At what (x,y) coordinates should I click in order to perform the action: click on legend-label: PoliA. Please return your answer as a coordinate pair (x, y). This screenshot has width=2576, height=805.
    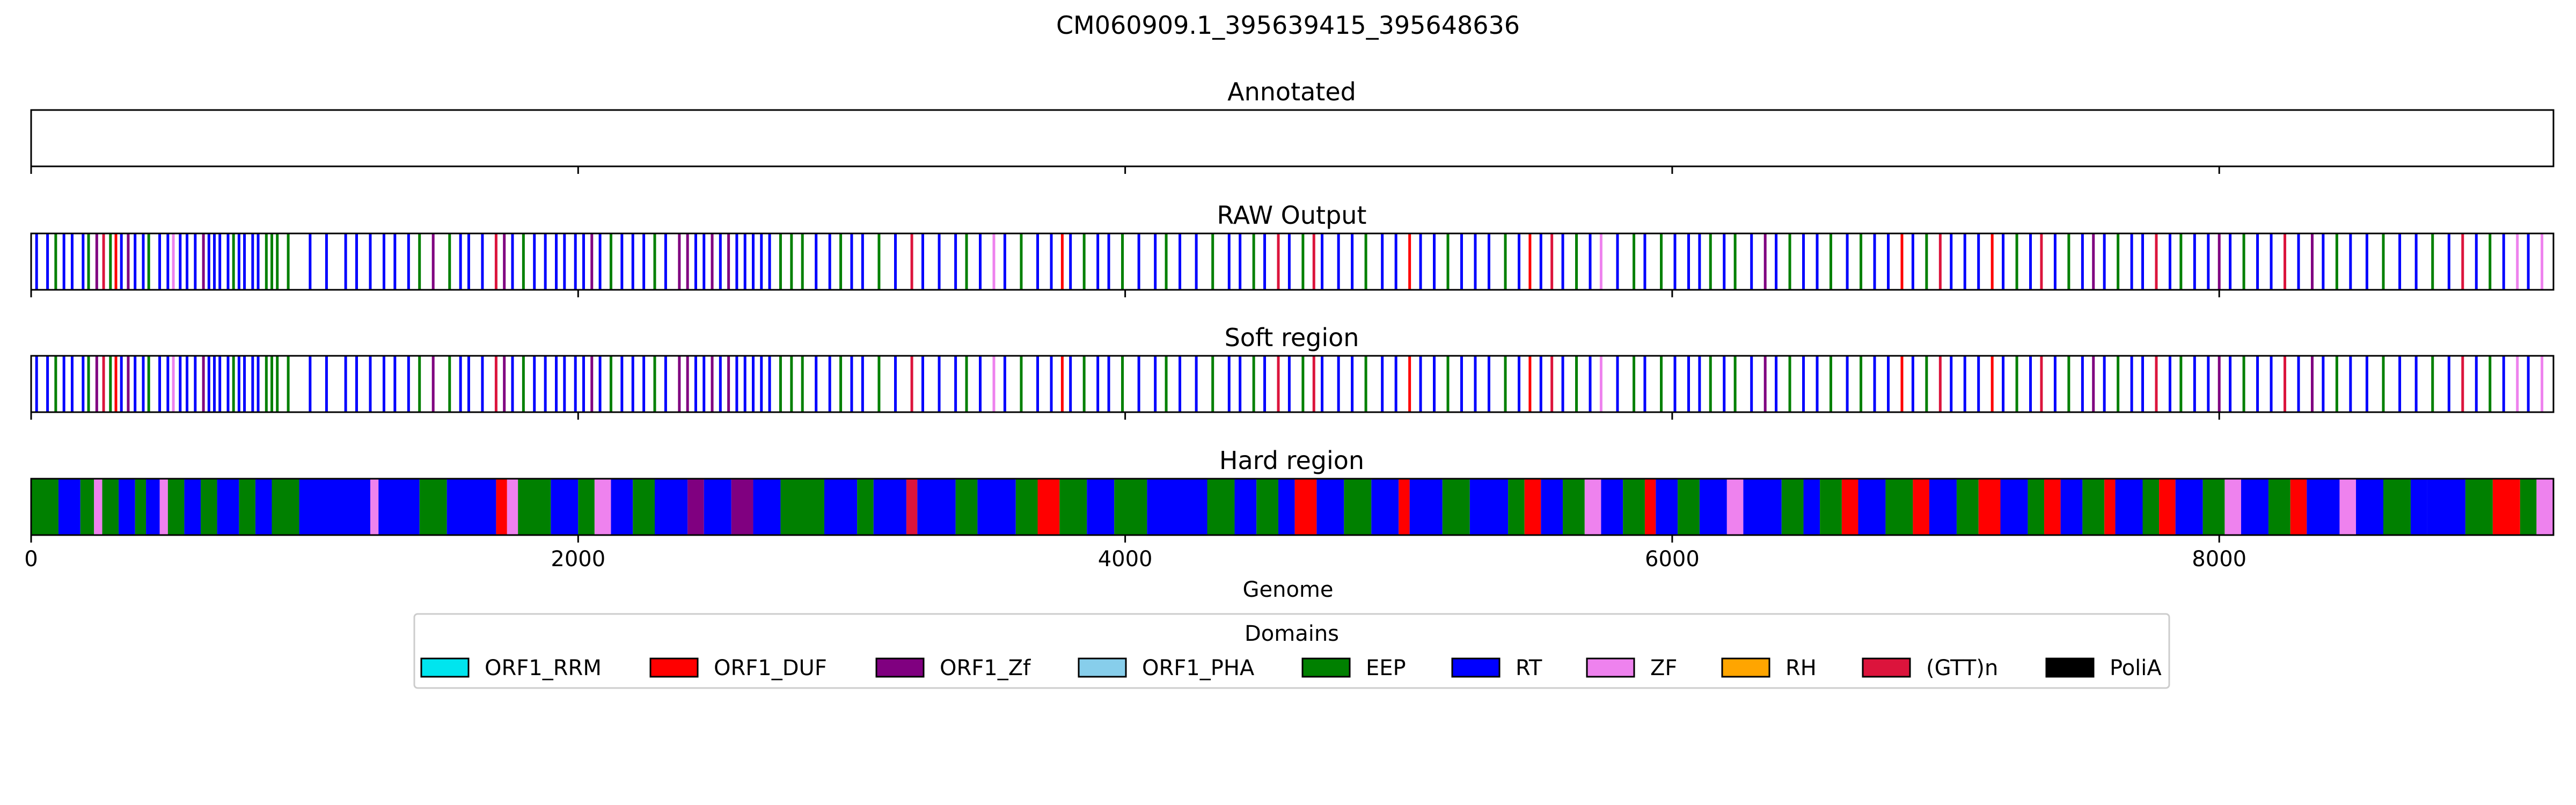
    Looking at the image, I should click on (2136, 668).